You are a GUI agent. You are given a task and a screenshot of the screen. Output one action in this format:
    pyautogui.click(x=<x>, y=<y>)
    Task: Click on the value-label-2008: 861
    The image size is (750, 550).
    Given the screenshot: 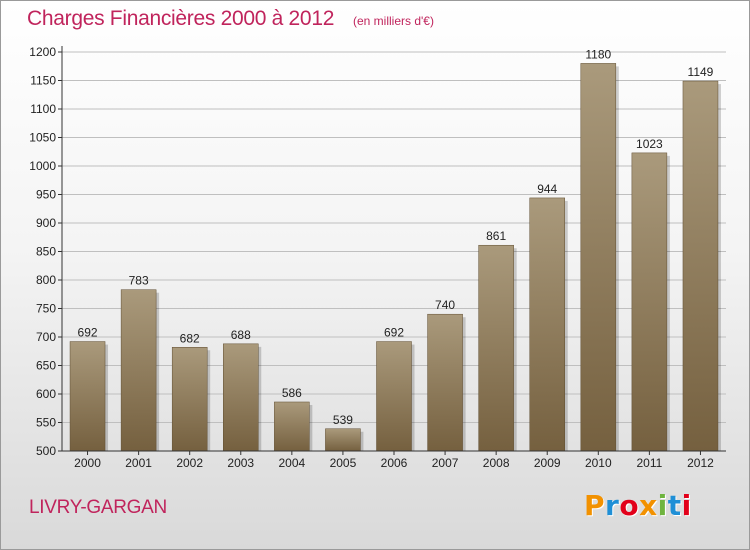 What is the action you would take?
    pyautogui.click(x=496, y=236)
    